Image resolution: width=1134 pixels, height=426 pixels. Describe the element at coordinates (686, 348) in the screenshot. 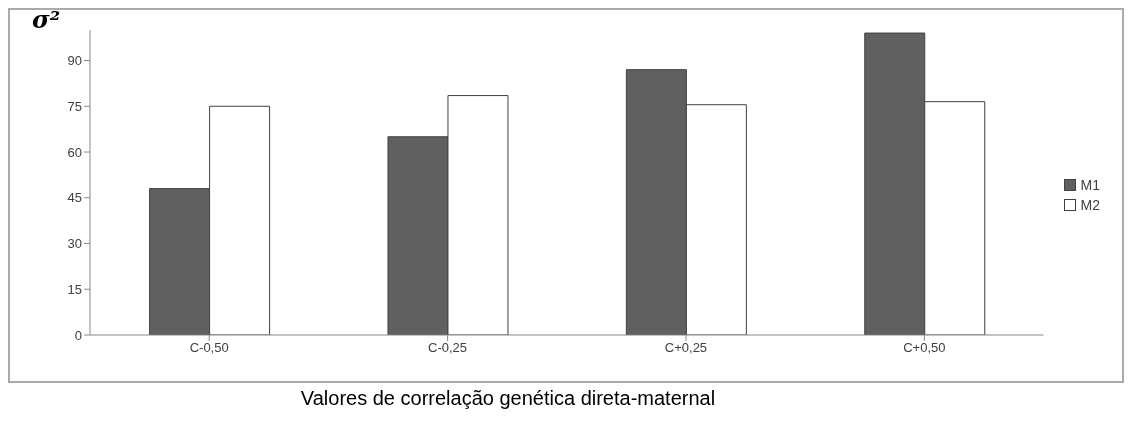

I see `x-tick-label: C+0,25` at that location.